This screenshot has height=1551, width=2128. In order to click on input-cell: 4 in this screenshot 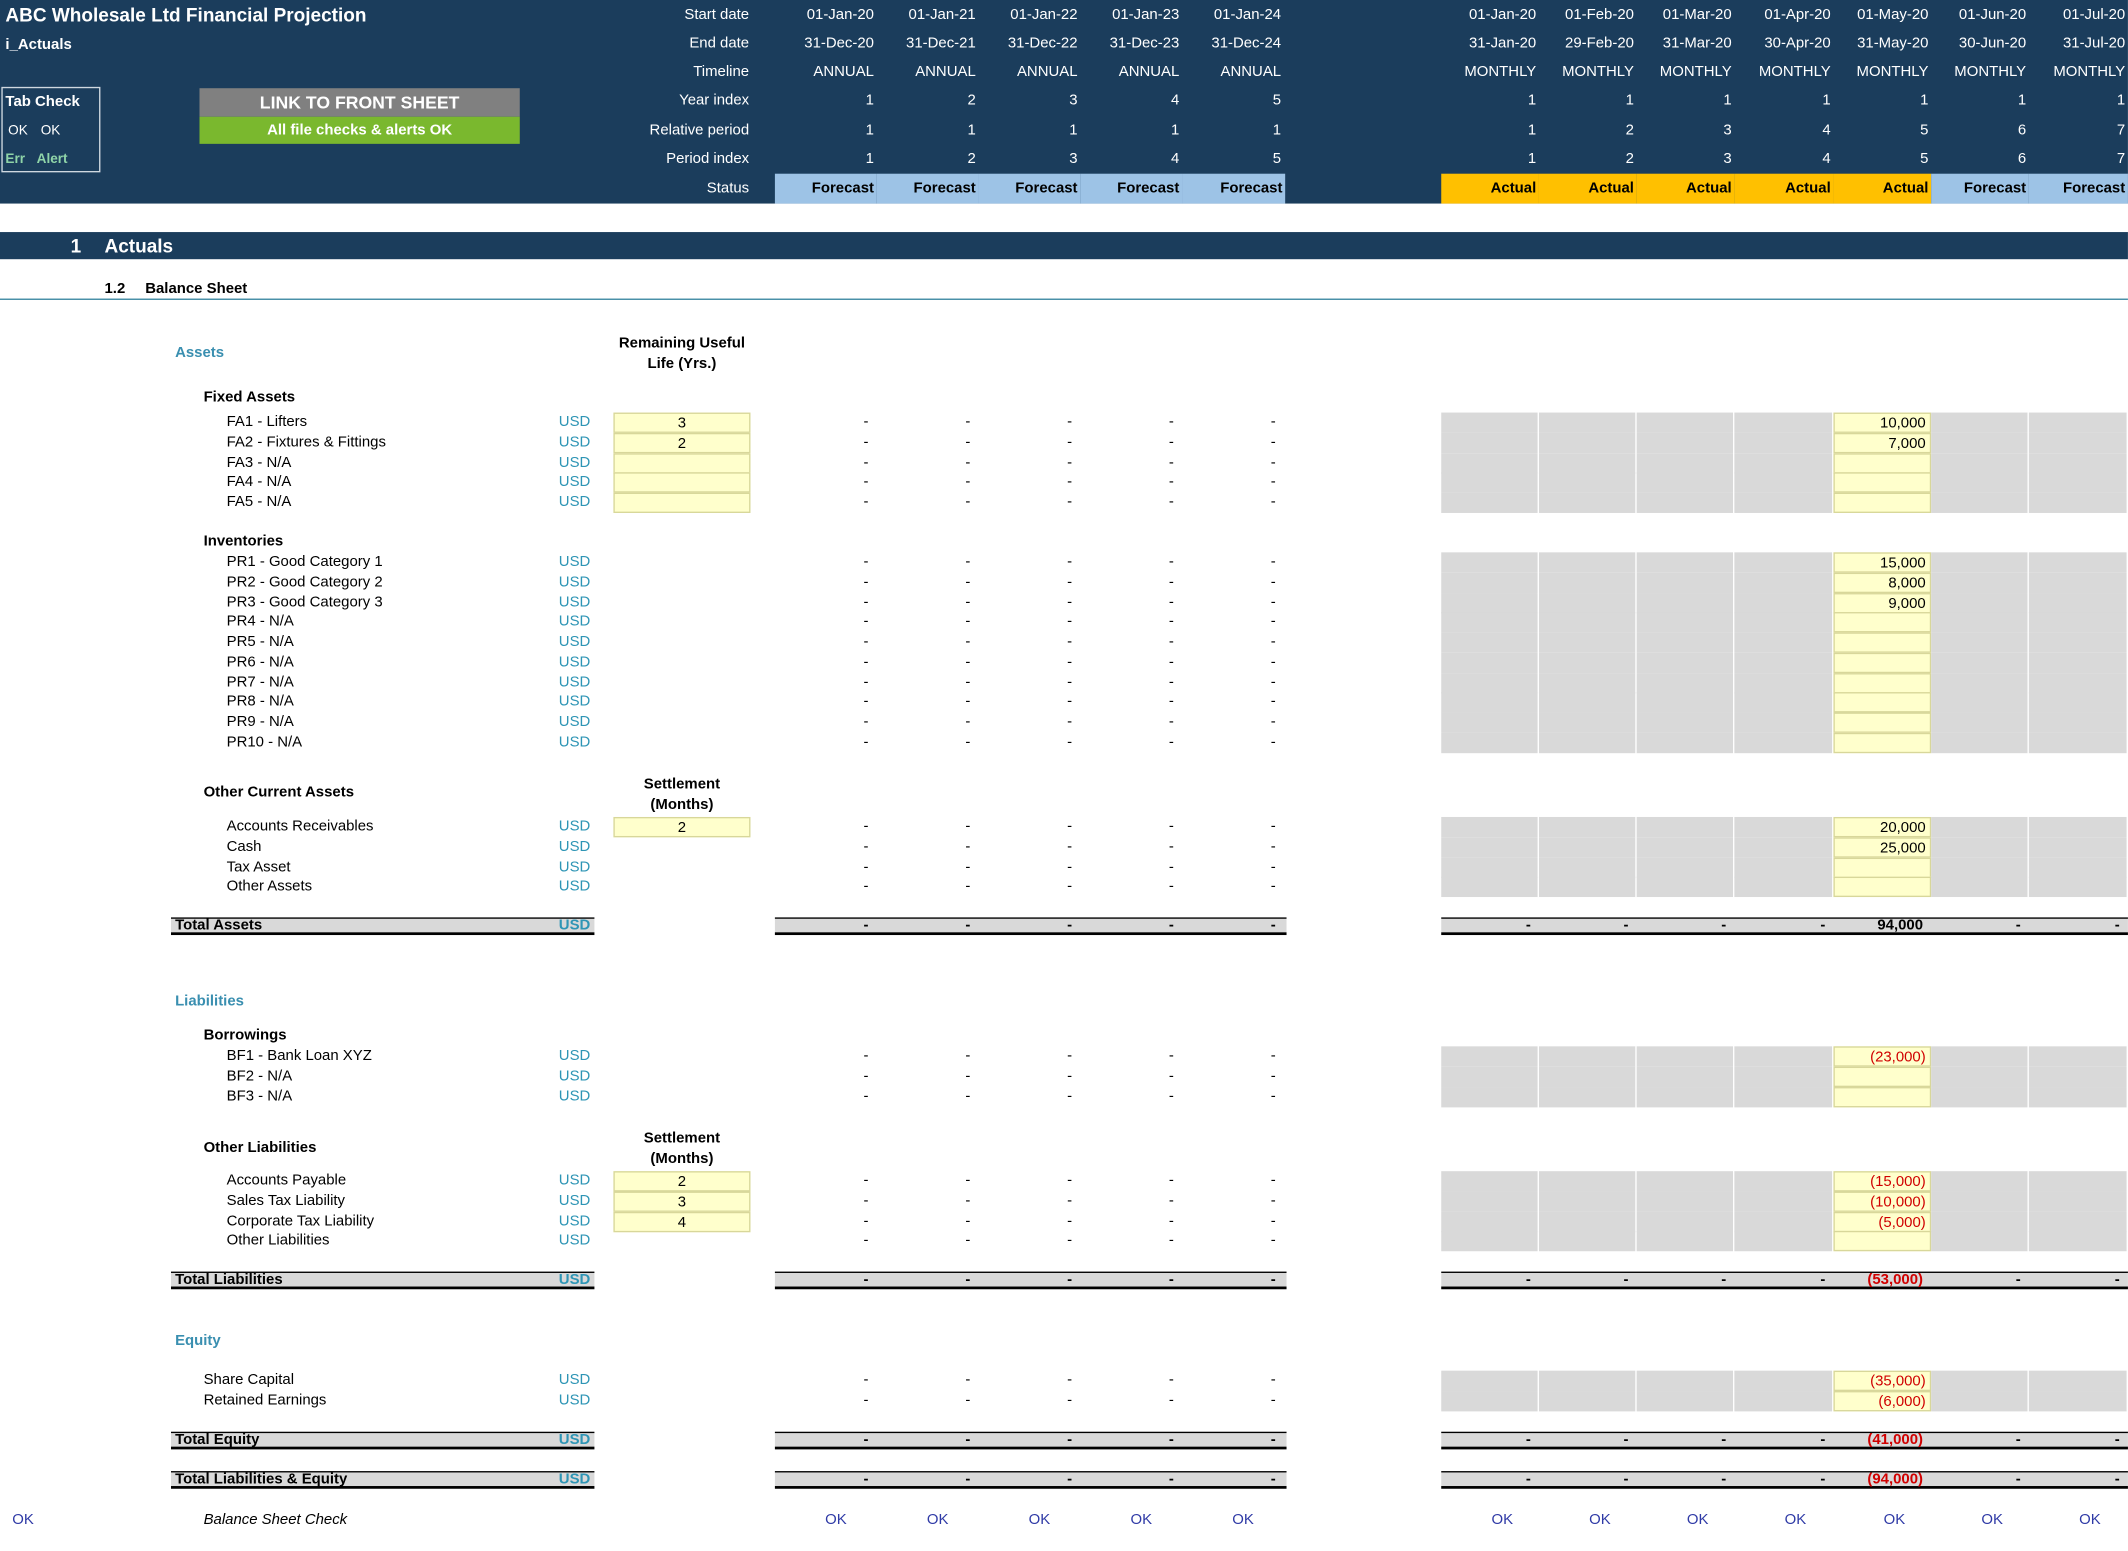, I will do `click(682, 1221)`.